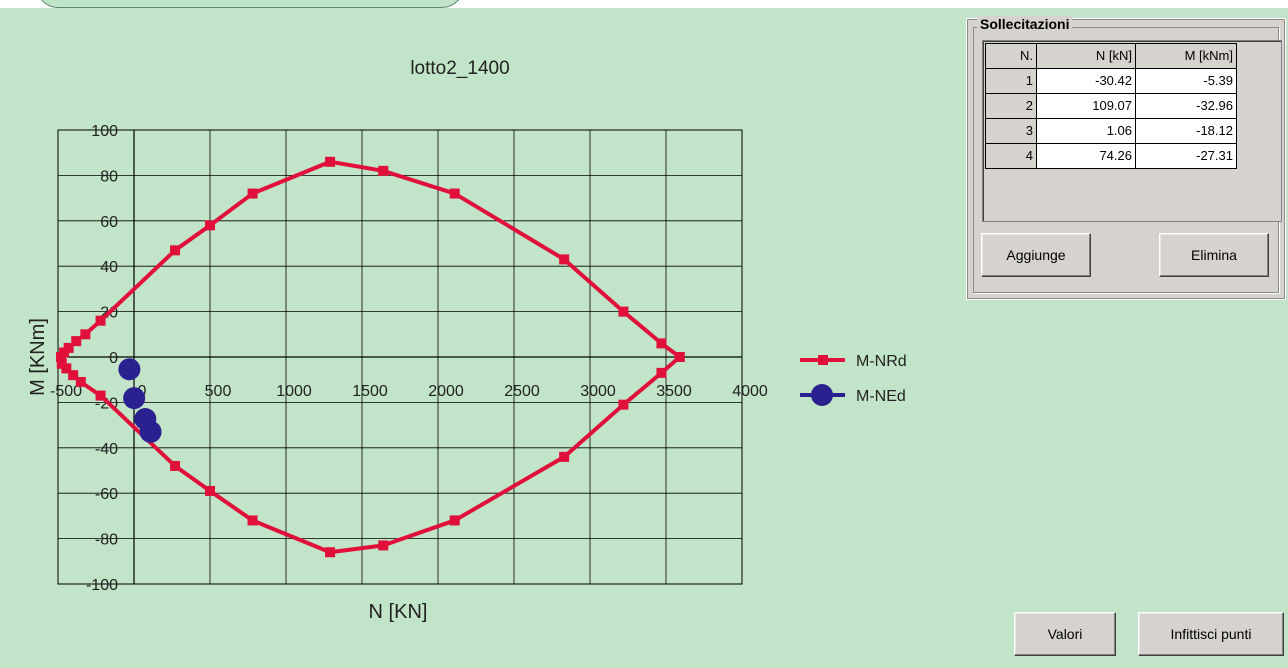 This screenshot has width=1288, height=668. What do you see at coordinates (598, 391) in the screenshot?
I see `x-tick-label: 3000` at bounding box center [598, 391].